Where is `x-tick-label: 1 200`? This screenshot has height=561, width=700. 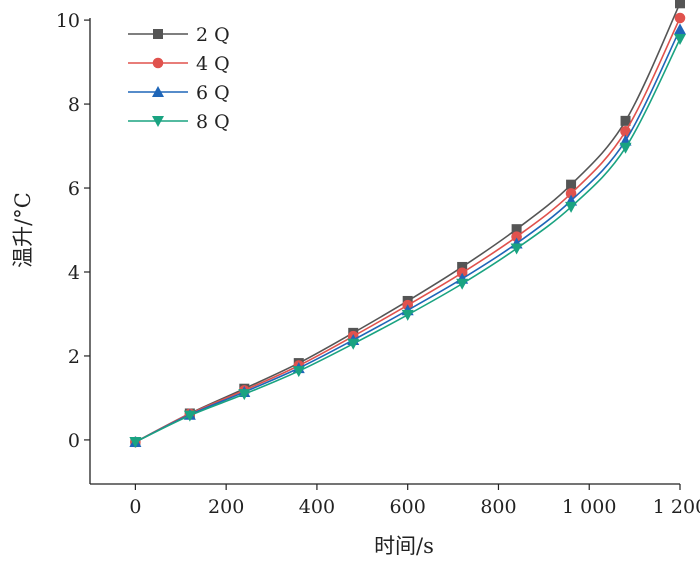
x-tick-label: 1 200 is located at coordinates (676, 507).